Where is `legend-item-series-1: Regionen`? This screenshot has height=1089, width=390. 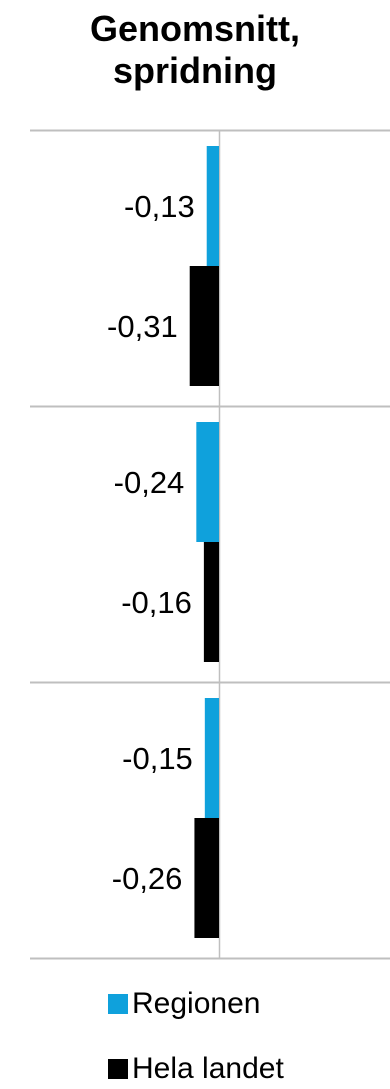 legend-item-series-1: Regionen is located at coordinates (184, 1004).